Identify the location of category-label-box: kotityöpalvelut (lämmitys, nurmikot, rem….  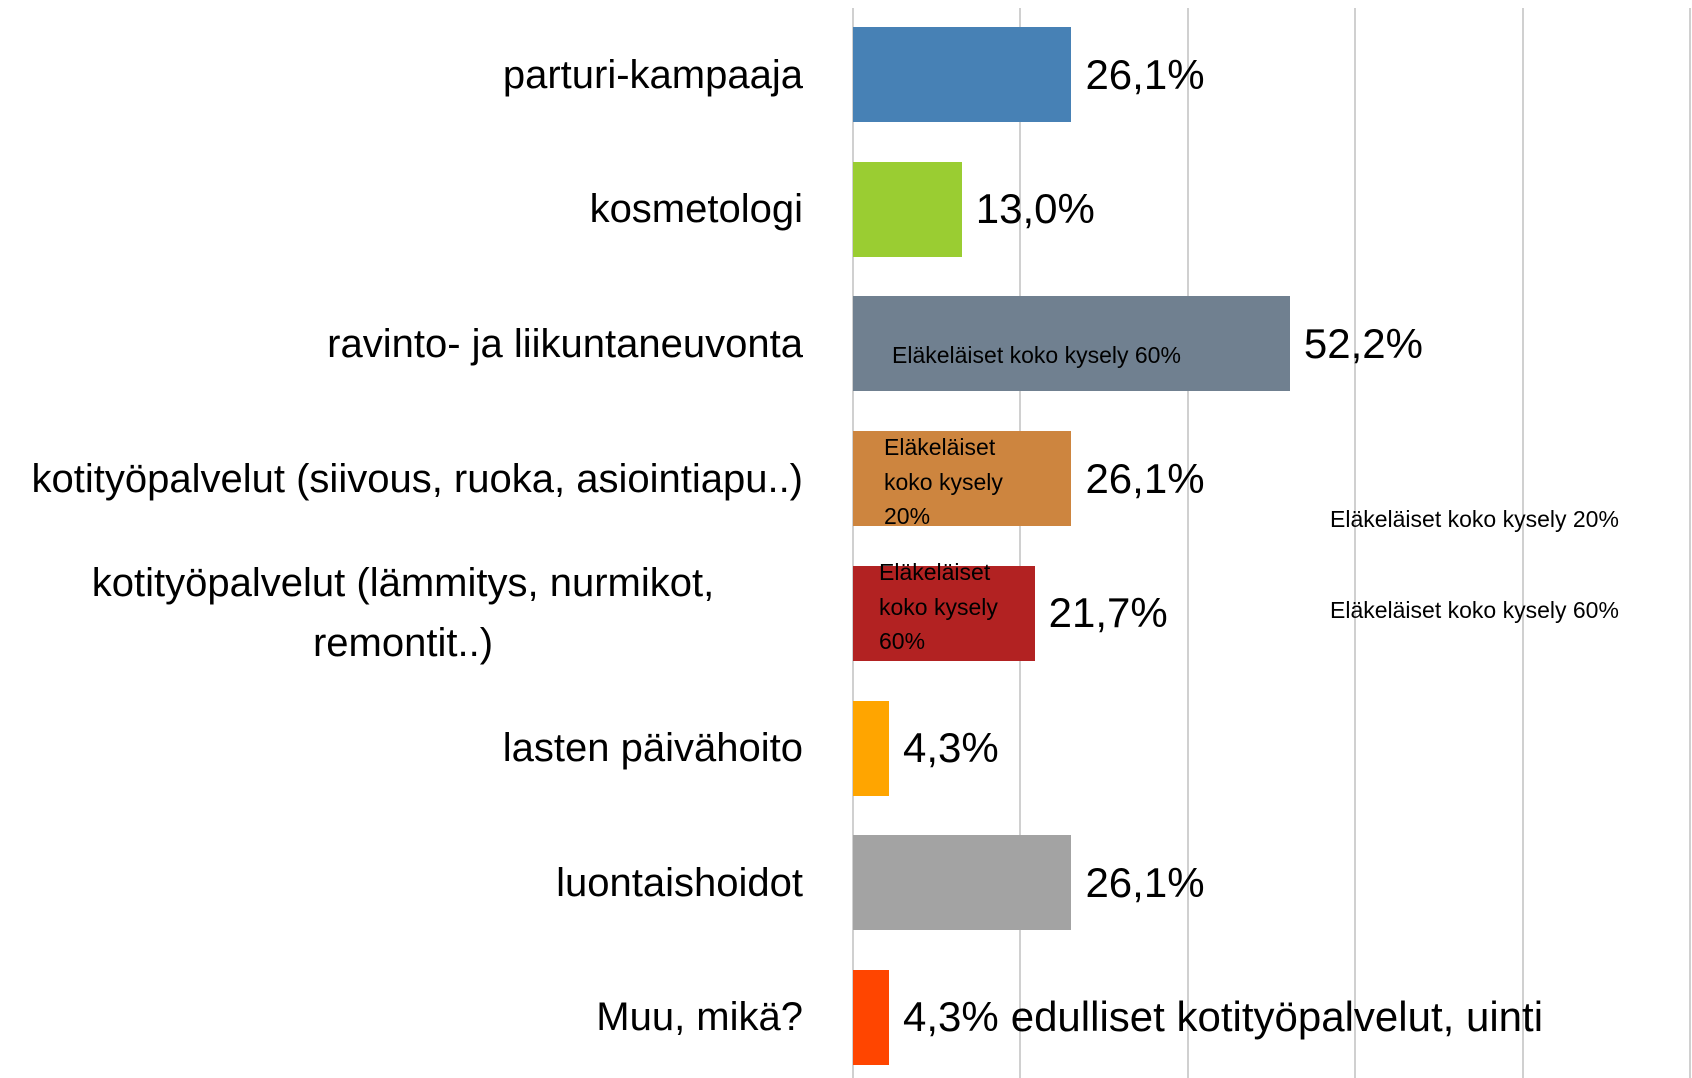
(401, 613).